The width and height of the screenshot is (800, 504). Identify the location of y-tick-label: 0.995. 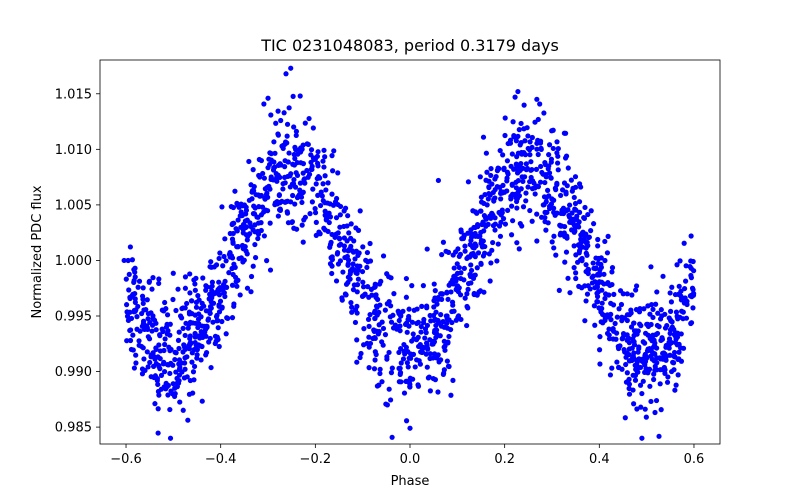
(73, 317).